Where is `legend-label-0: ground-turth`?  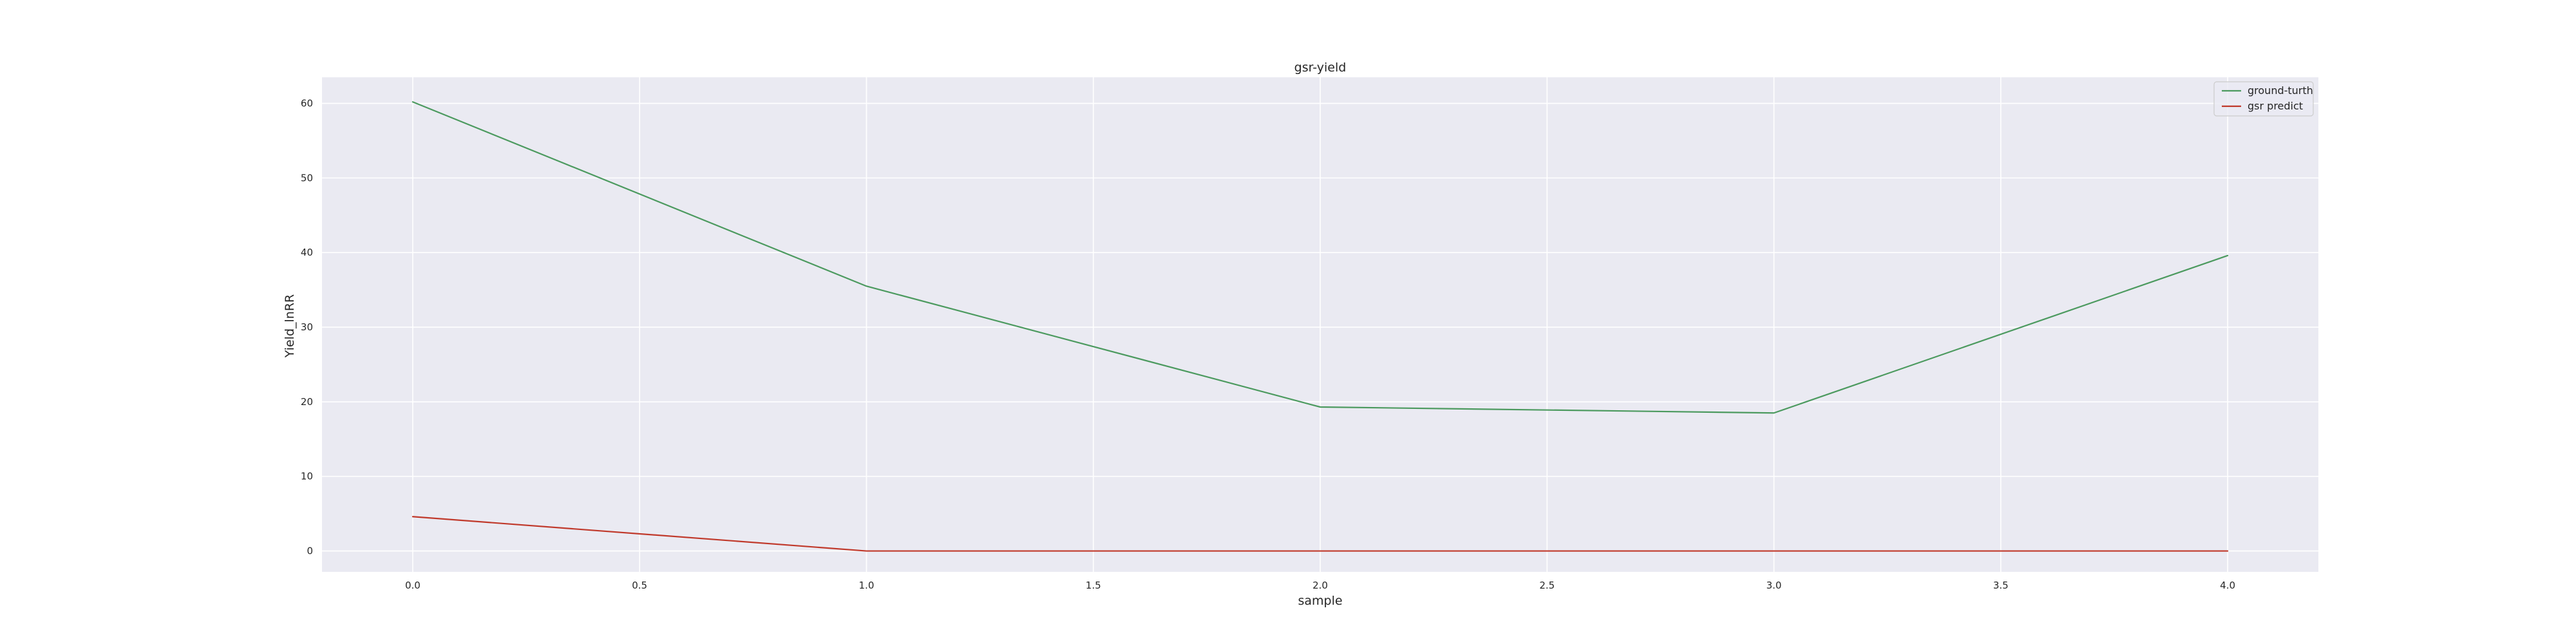 legend-label-0: ground-turth is located at coordinates (2280, 91).